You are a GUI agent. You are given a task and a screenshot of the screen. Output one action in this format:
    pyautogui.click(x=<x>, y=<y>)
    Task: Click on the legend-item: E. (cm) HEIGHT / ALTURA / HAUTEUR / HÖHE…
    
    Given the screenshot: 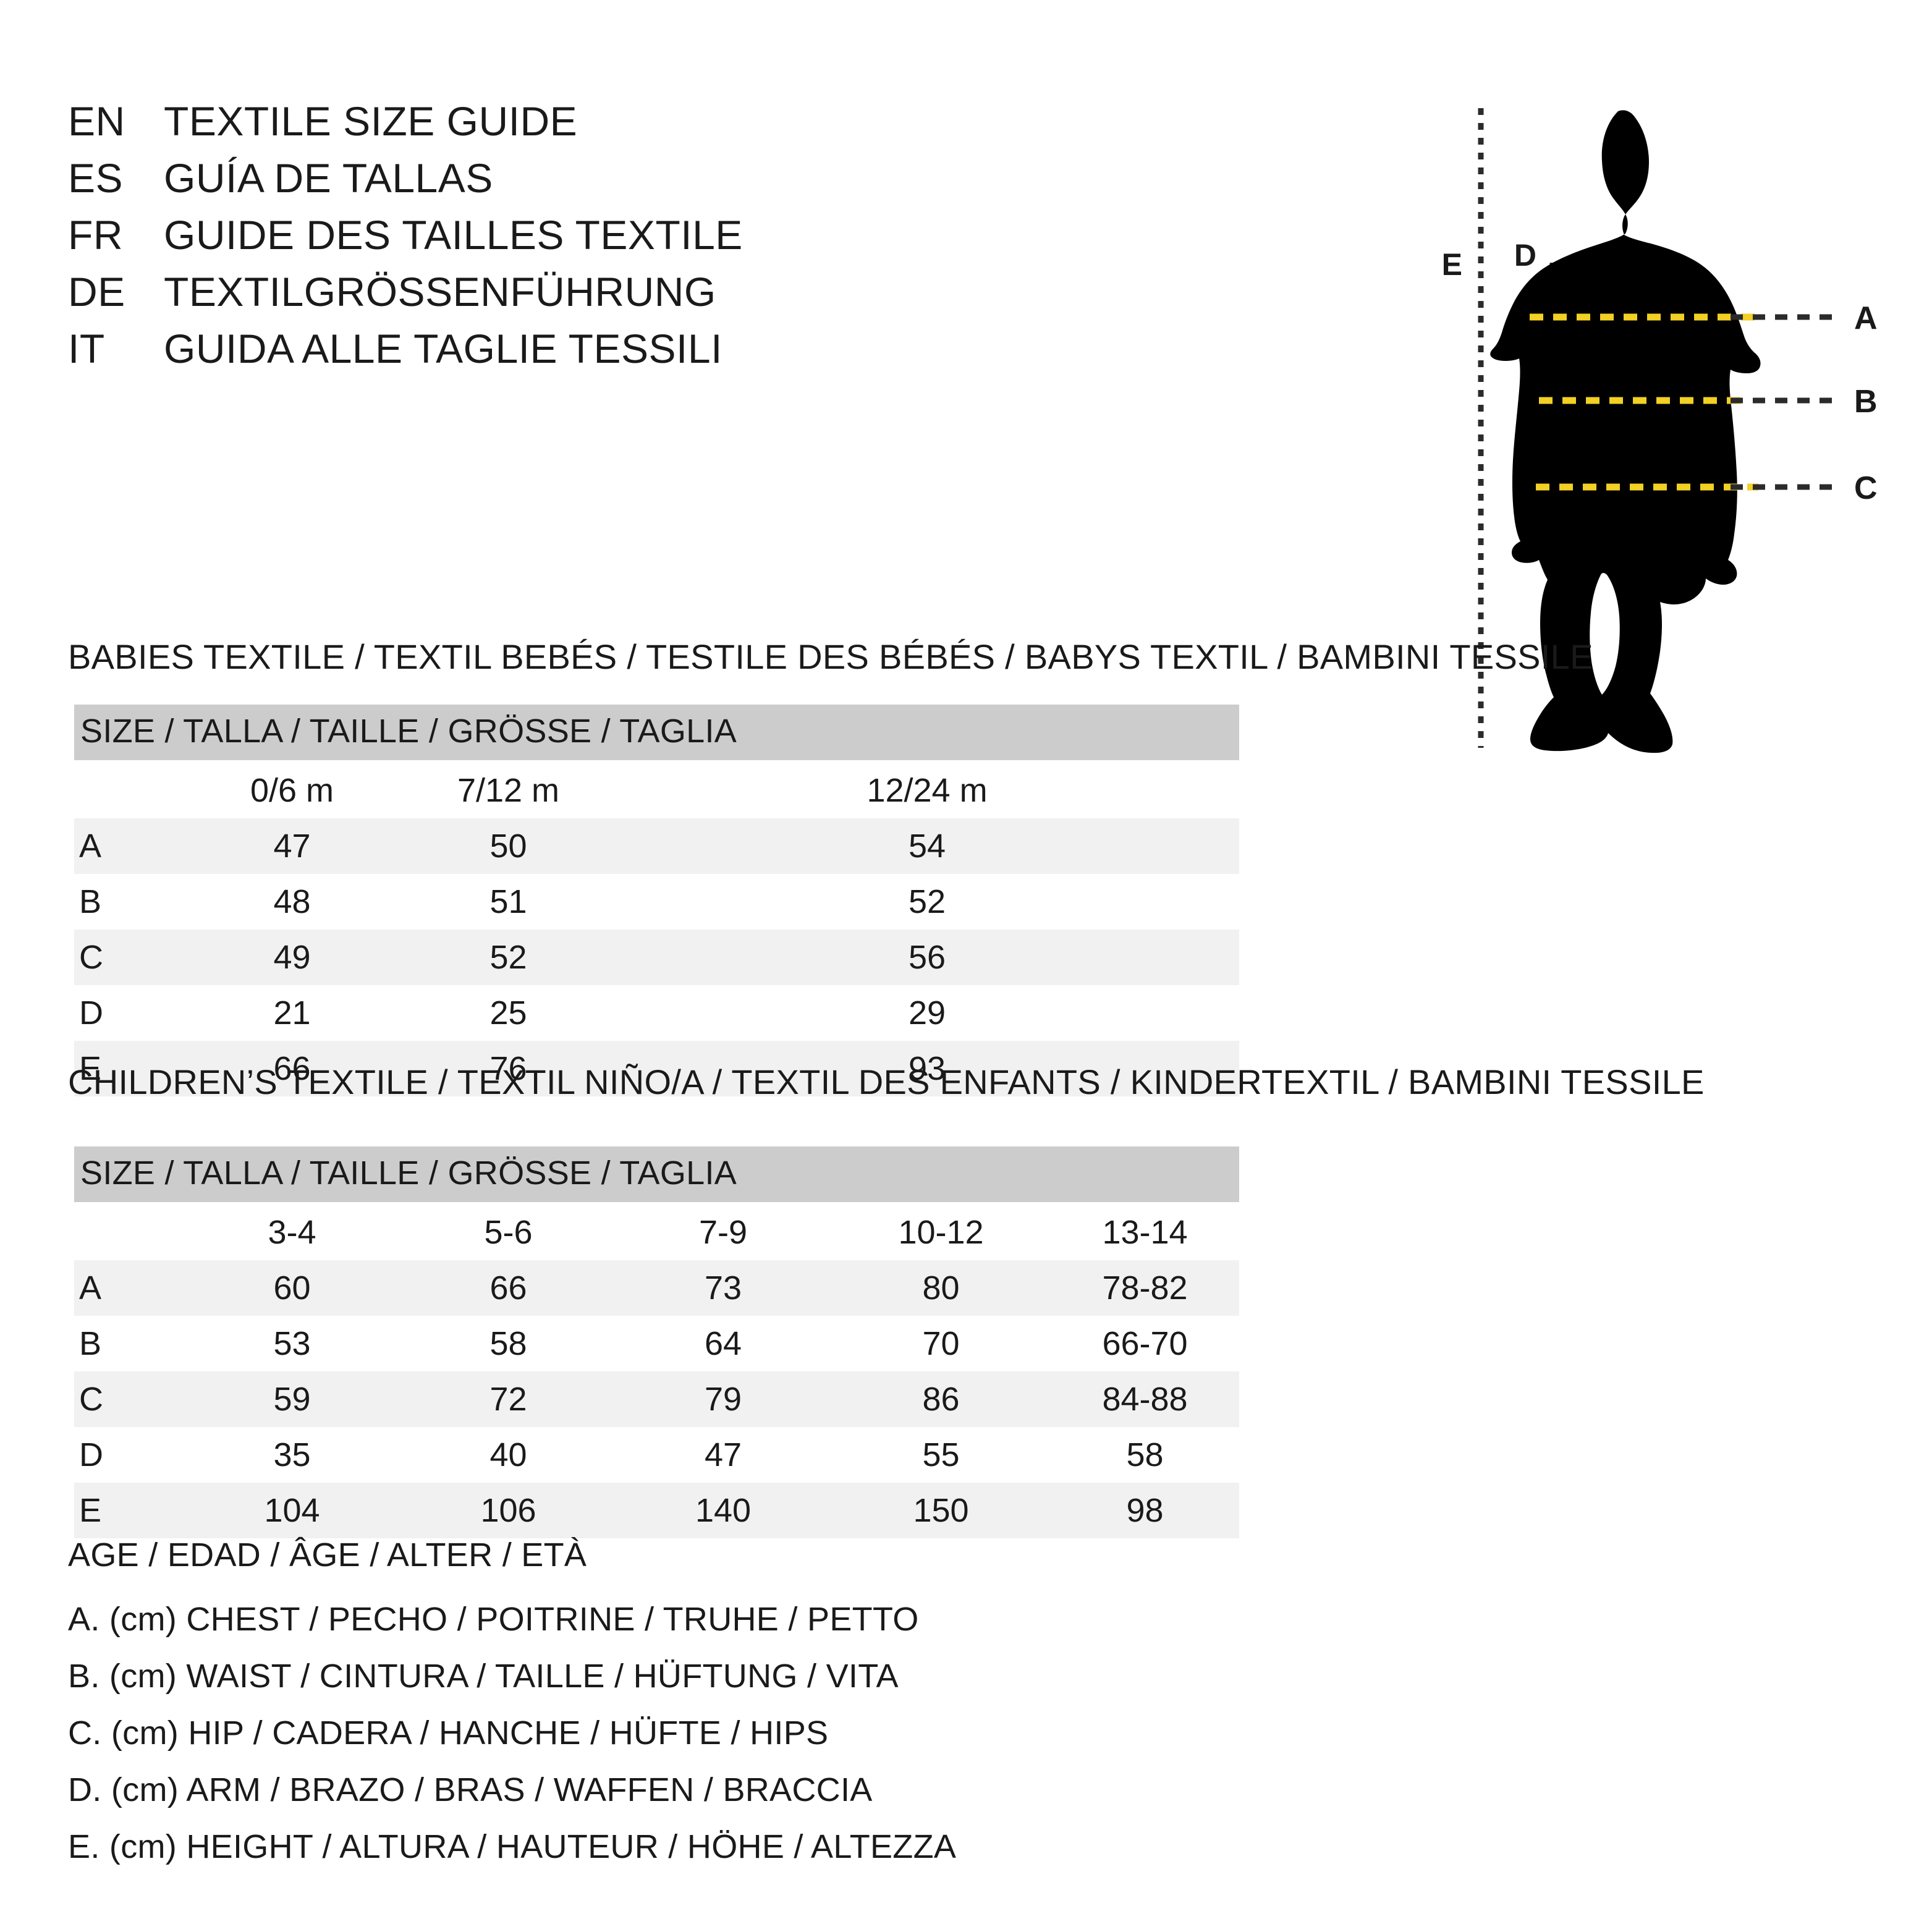 What is the action you would take?
    pyautogui.click(x=512, y=1846)
    